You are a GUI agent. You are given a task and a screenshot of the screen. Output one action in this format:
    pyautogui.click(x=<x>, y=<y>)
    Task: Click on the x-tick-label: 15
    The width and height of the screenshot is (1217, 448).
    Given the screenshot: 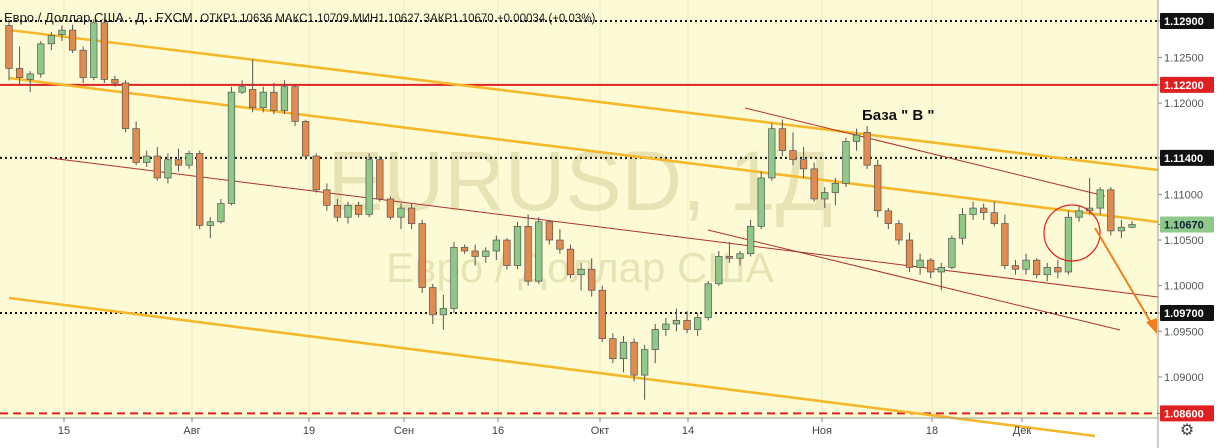 What is the action you would take?
    pyautogui.click(x=64, y=431)
    